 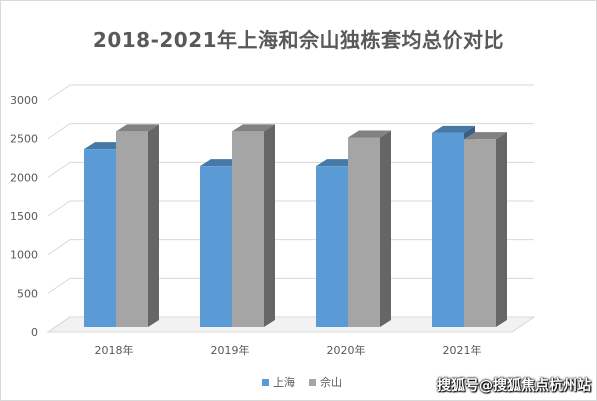 I want to click on bar-sheshan-2020, so click(x=364, y=232).